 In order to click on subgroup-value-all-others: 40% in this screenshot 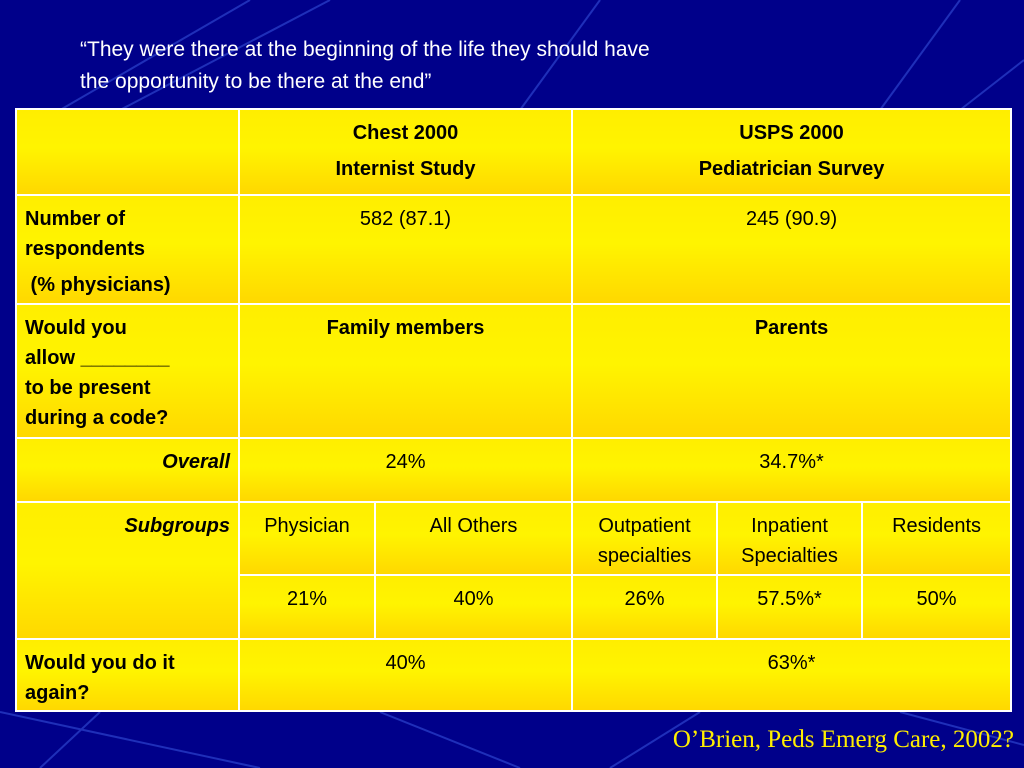, I will do `click(473, 606)`.